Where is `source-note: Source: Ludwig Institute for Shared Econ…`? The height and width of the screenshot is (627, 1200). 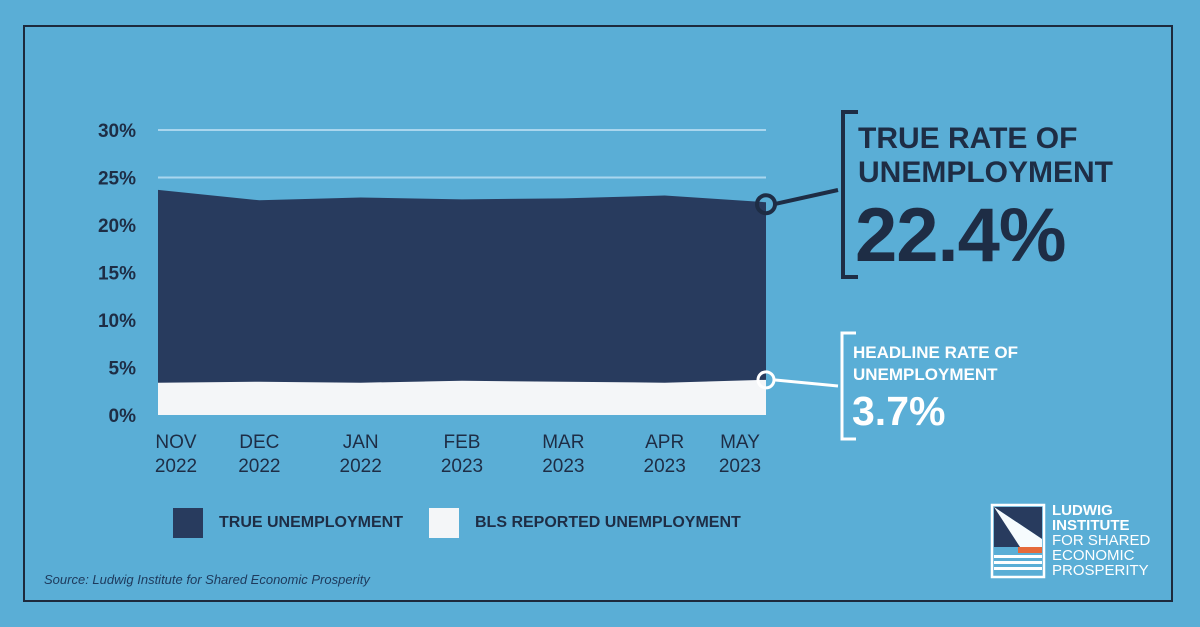
source-note: Source: Ludwig Institute for Shared Econ… is located at coordinates (207, 579).